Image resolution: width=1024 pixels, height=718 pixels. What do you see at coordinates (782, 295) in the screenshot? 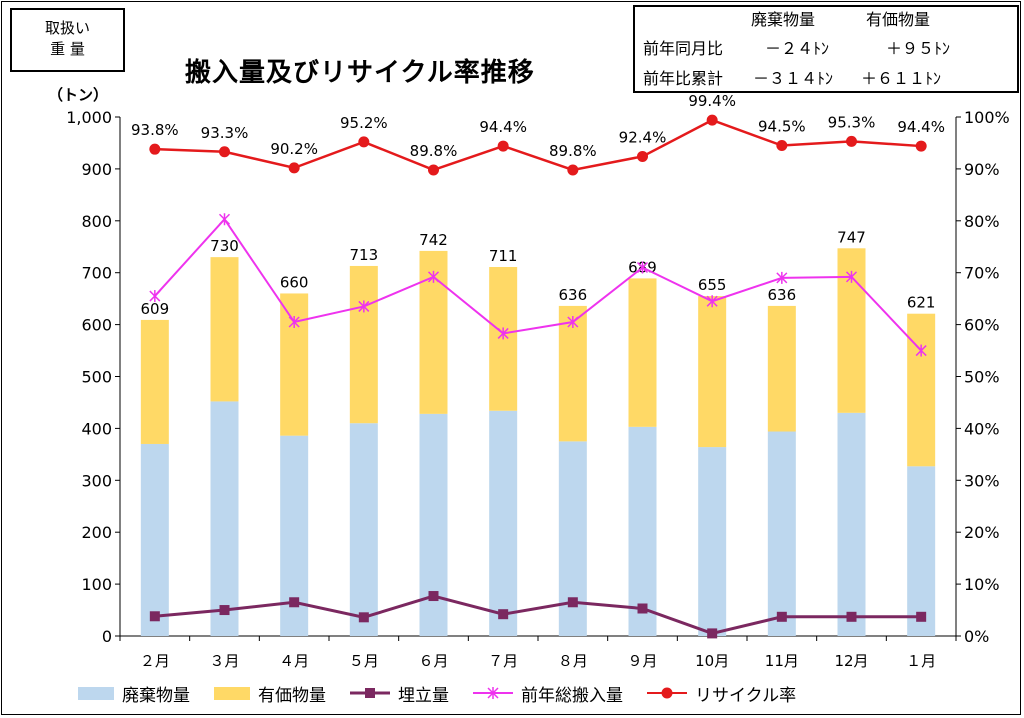
I see `bar-total-label: 636` at bounding box center [782, 295].